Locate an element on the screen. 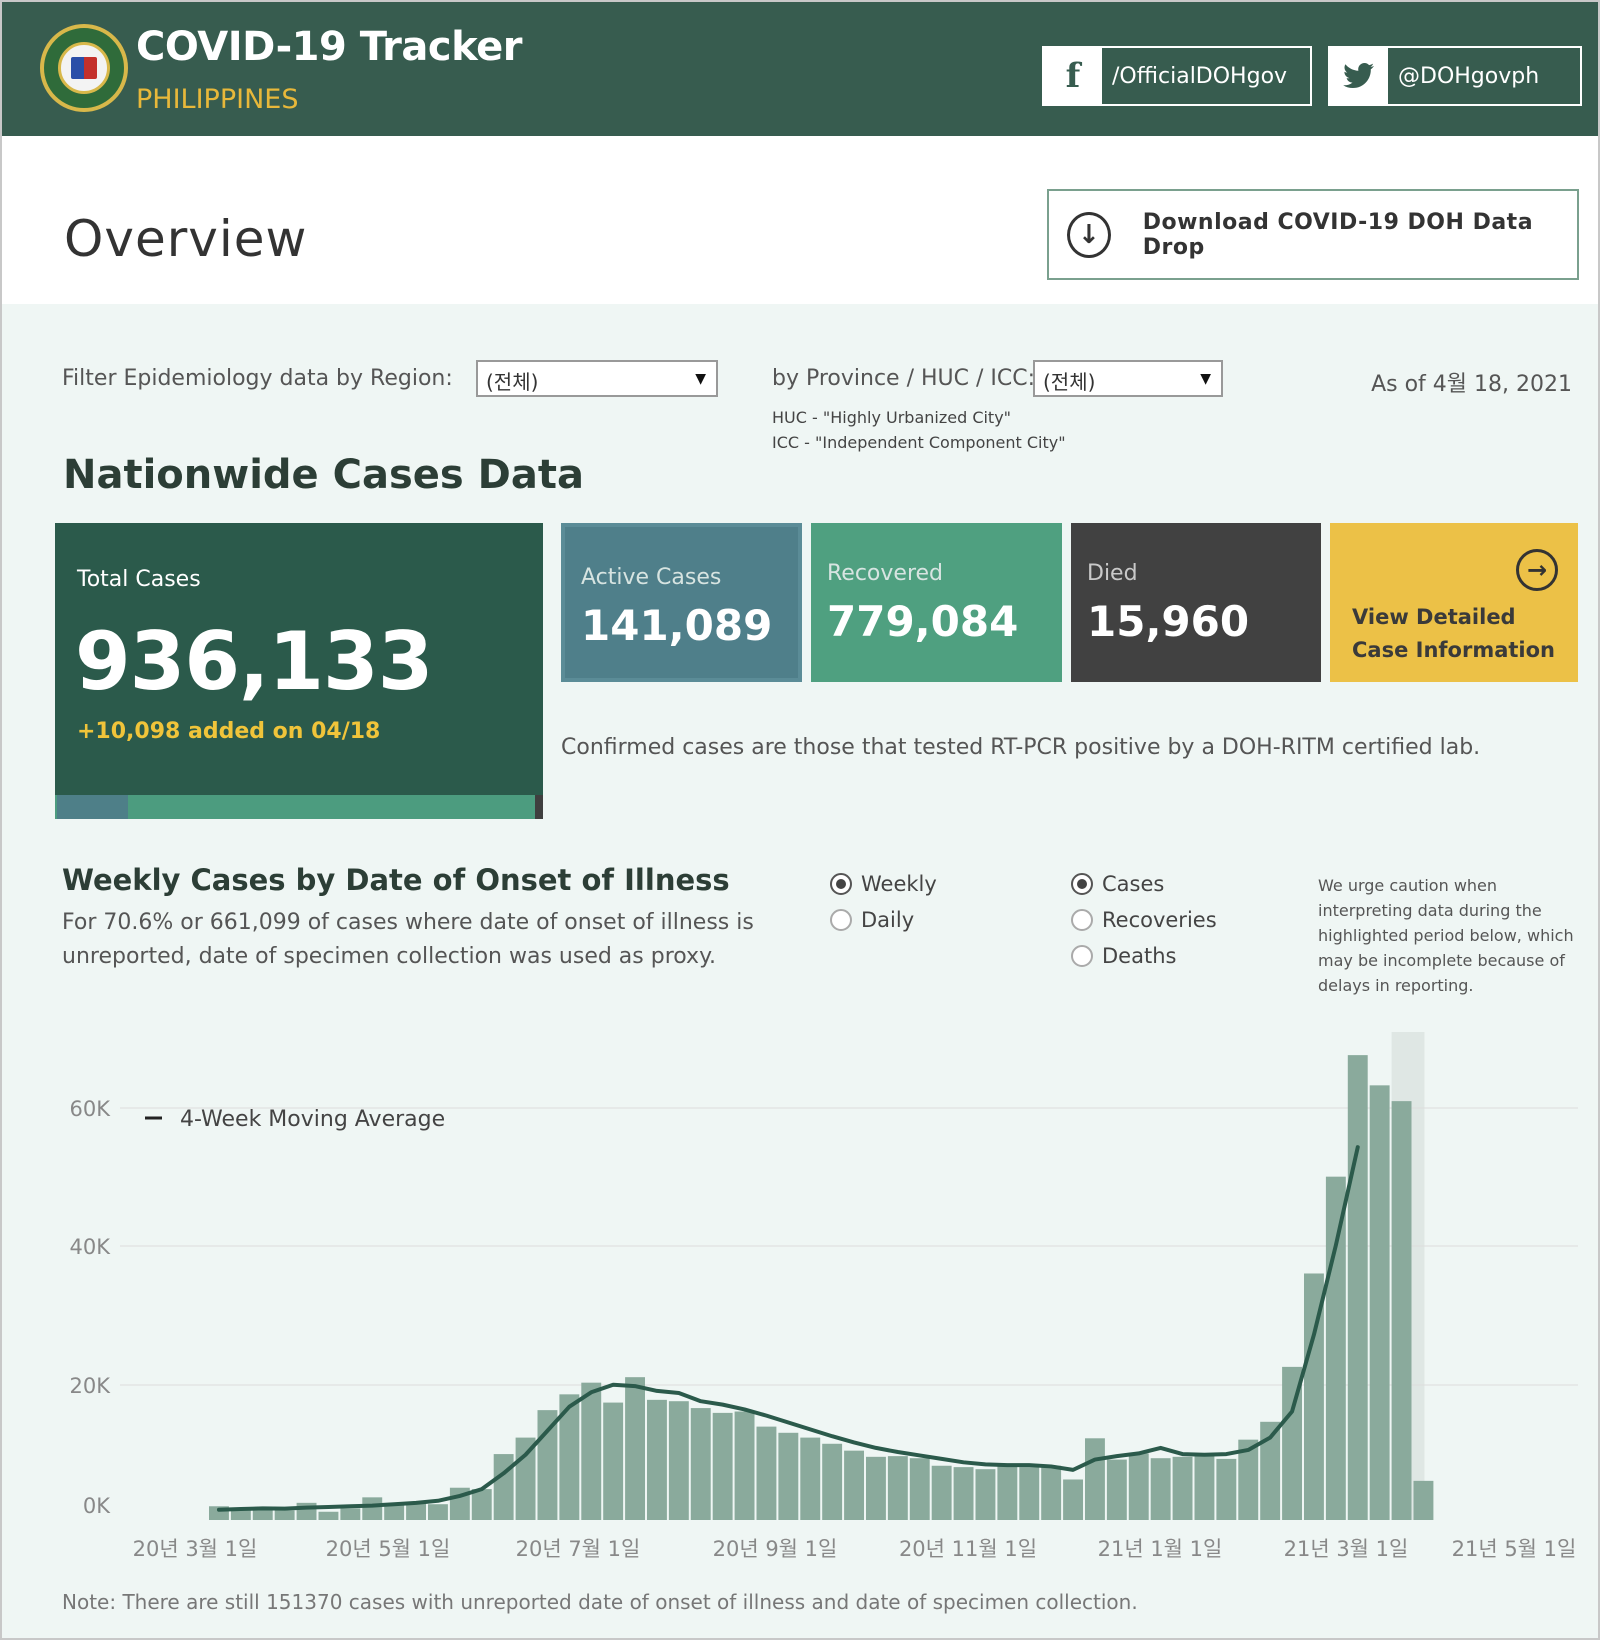  x-tick-label: 20년 11월 1일 is located at coordinates (968, 1549).